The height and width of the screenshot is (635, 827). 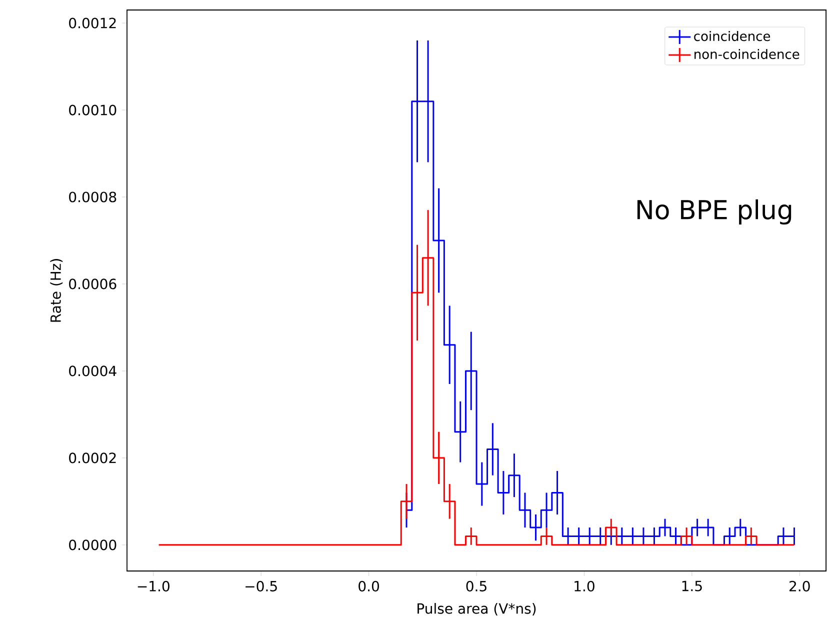 What do you see at coordinates (56, 290) in the screenshot?
I see `y-axis-title: Rate (Hz)` at bounding box center [56, 290].